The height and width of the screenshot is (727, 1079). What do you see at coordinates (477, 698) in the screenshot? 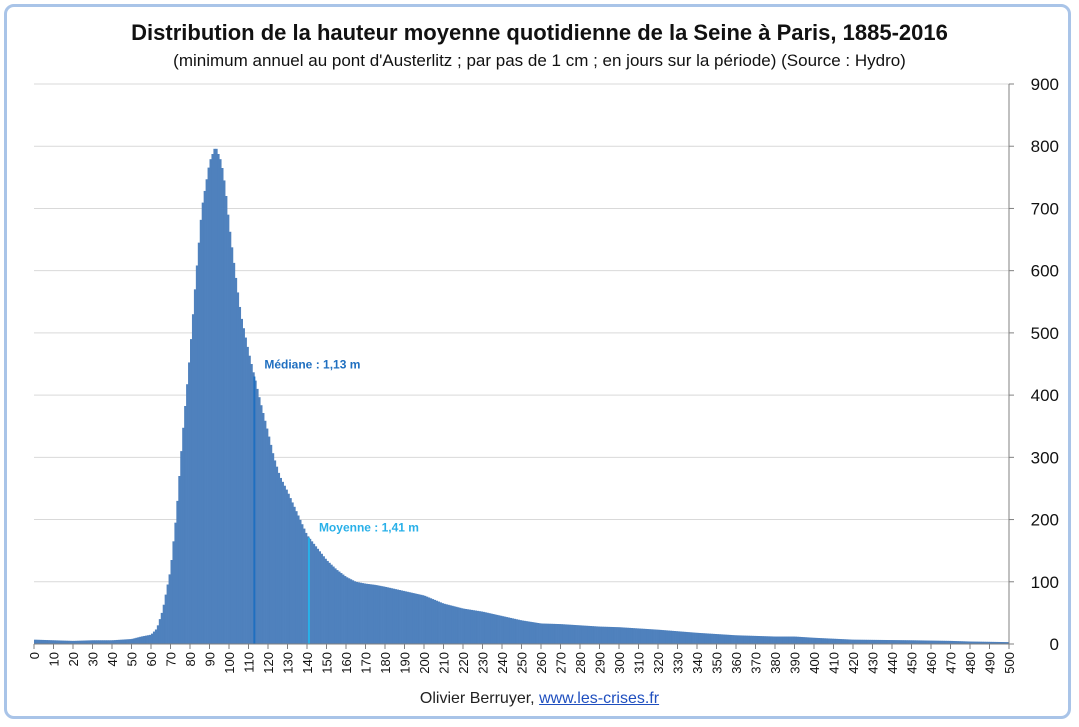
I see `credit-author: Olivier Berruyer,` at bounding box center [477, 698].